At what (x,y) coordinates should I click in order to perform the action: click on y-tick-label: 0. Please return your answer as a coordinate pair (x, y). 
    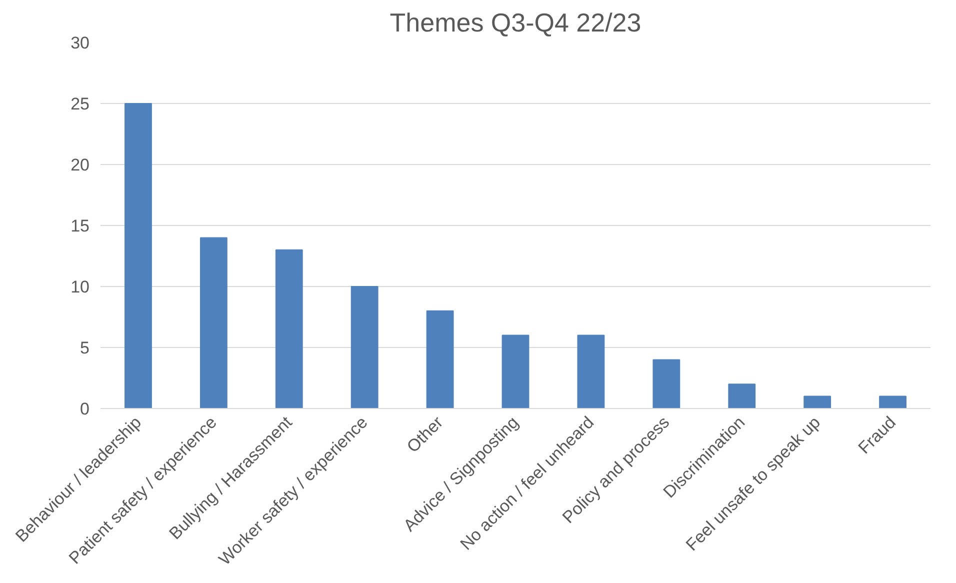
    Looking at the image, I should click on (85, 409).